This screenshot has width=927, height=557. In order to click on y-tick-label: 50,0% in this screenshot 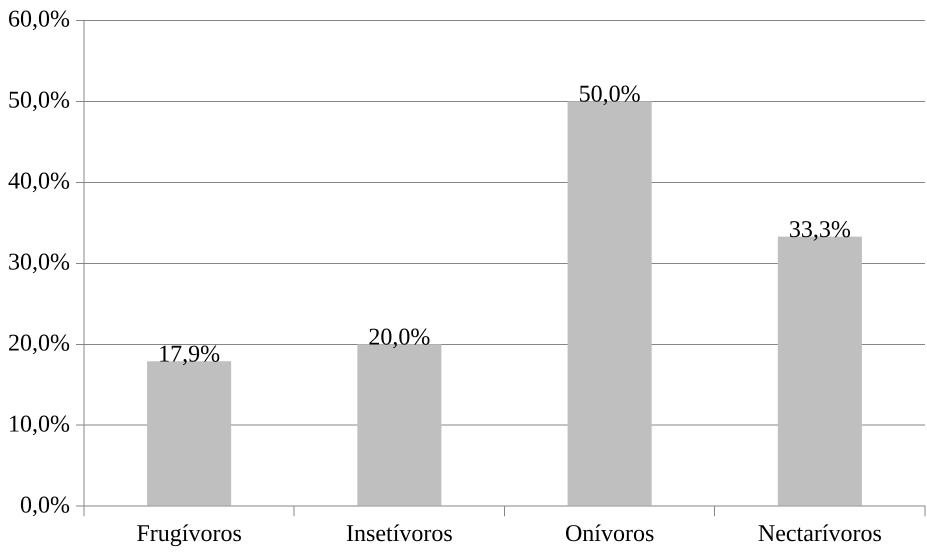, I will do `click(39, 101)`.